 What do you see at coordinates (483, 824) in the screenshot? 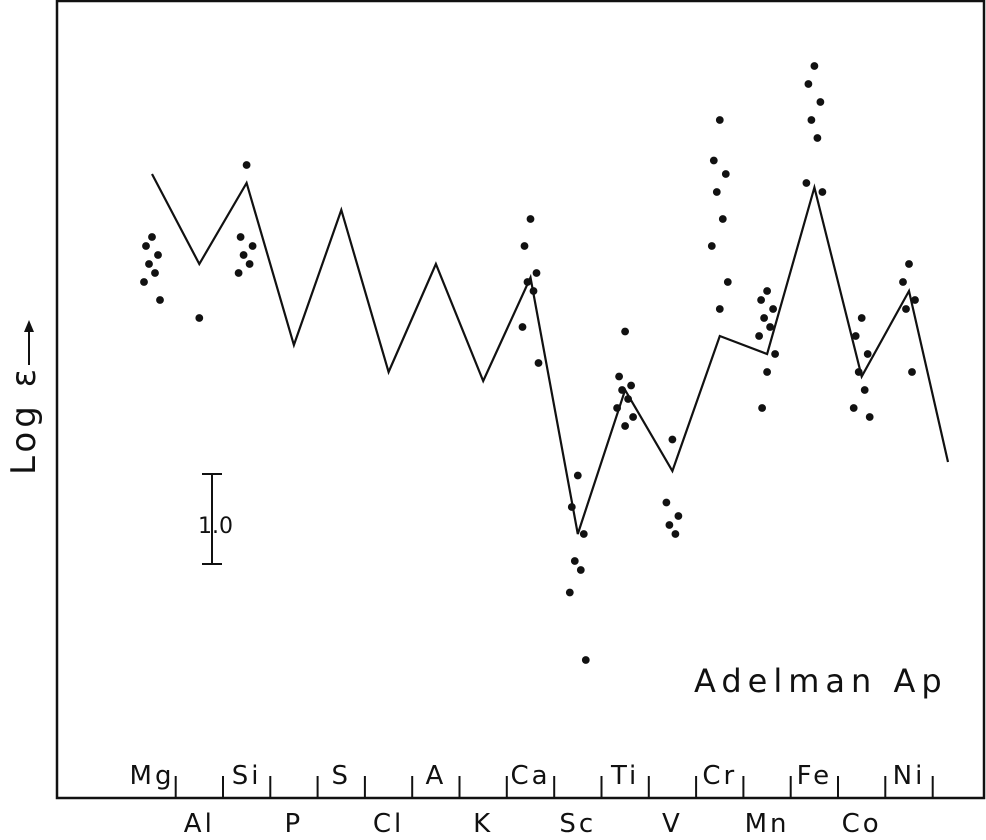
I see `element-label-k: K` at bounding box center [483, 824].